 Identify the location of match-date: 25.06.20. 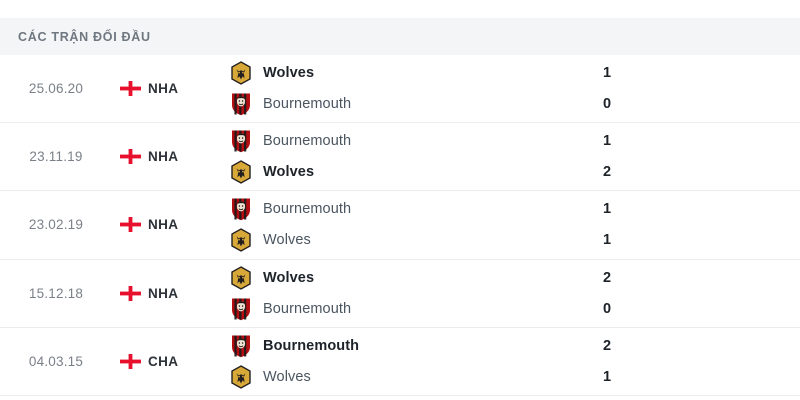
(56, 89).